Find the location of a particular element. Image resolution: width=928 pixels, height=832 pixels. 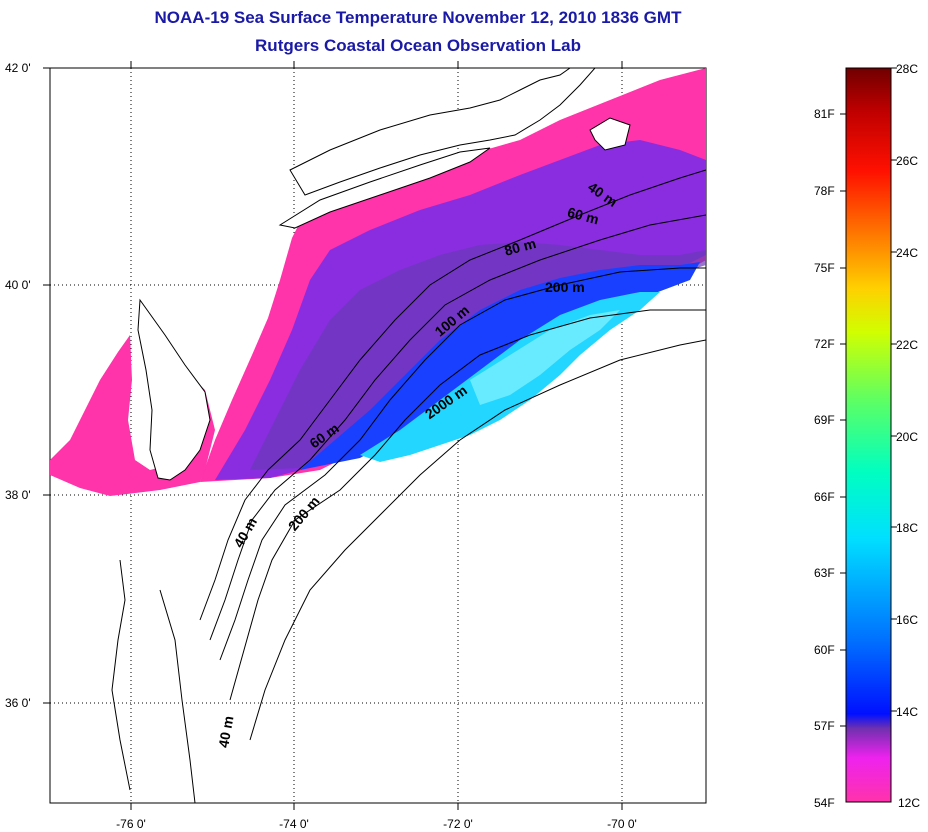

colorbar-f-label: 78F is located at coordinates (824, 191).